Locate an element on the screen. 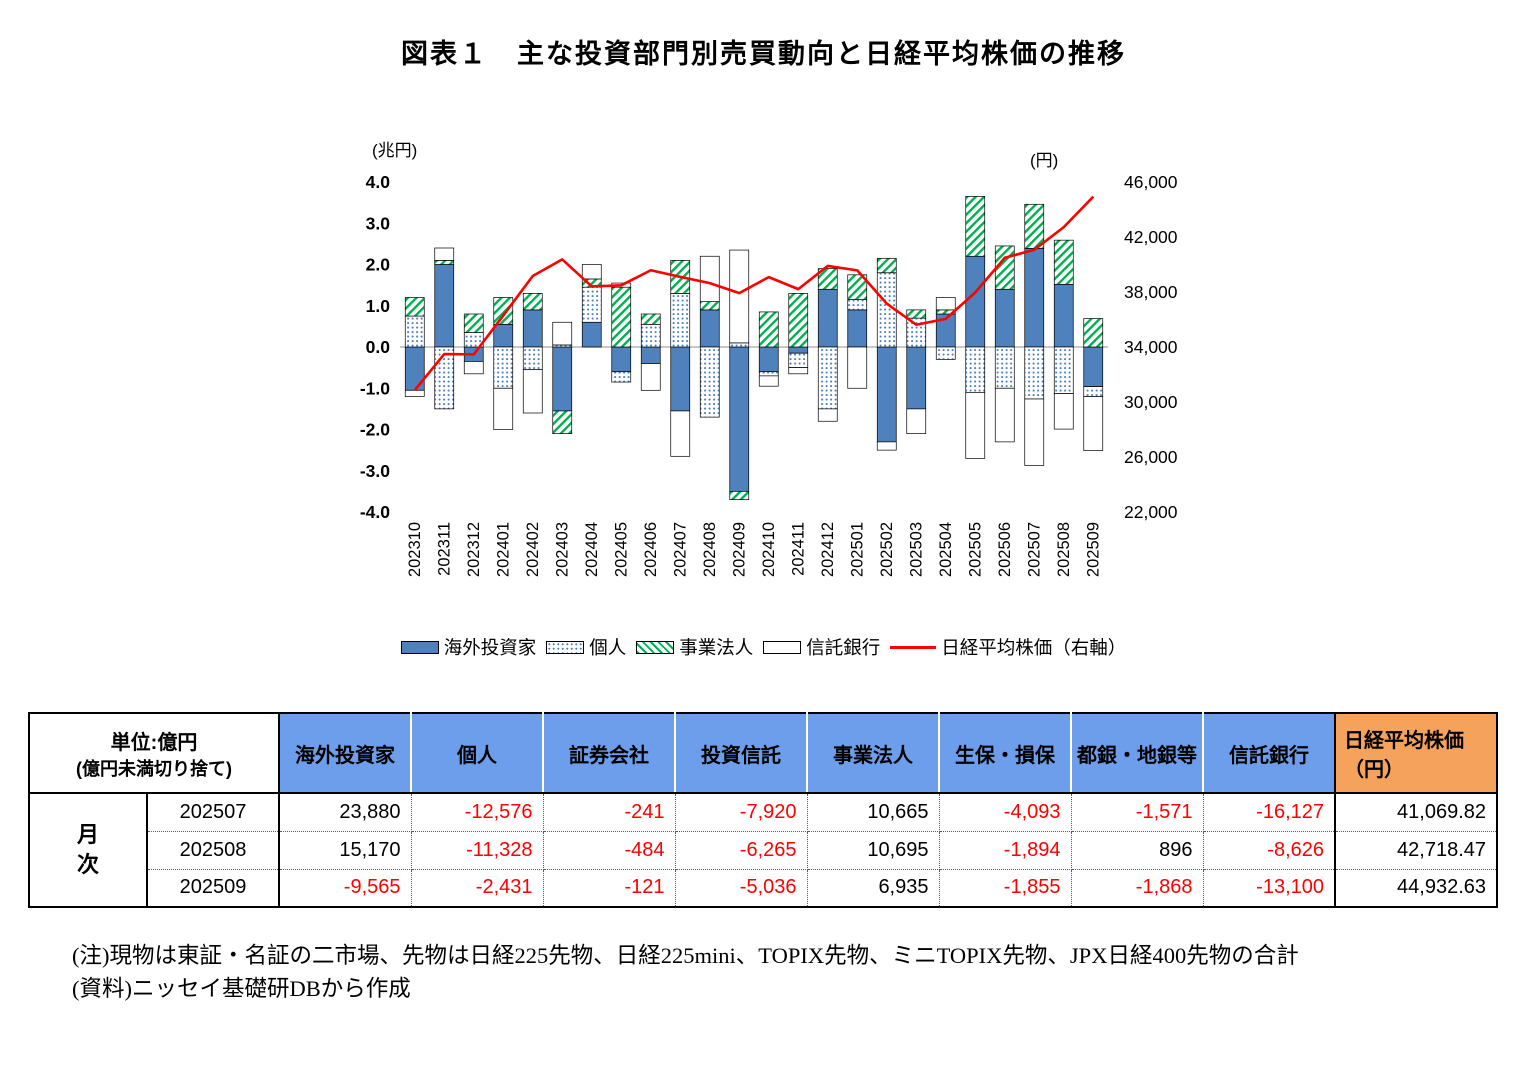 The width and height of the screenshot is (1527, 1068). legend-label: 信託銀行 is located at coordinates (843, 647).